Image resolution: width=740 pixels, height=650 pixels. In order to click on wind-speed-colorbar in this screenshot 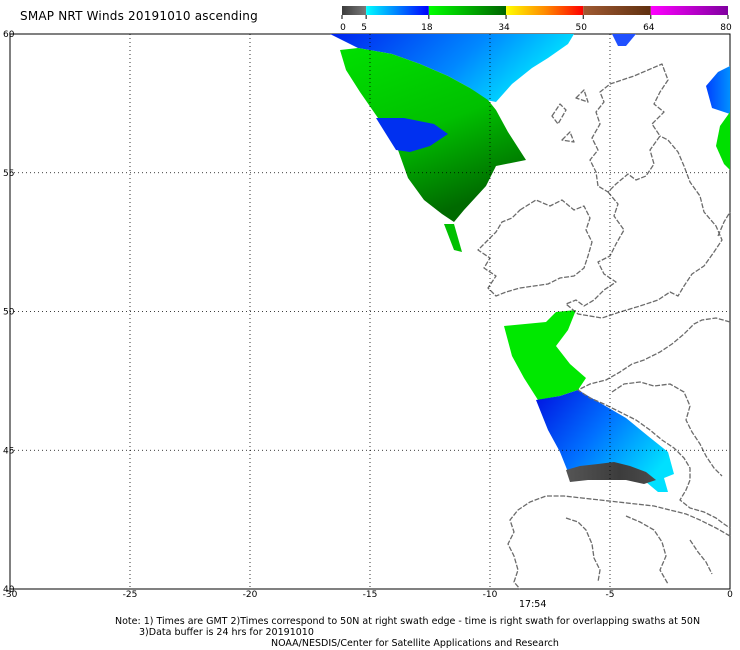, I will do `click(535, 10)`.